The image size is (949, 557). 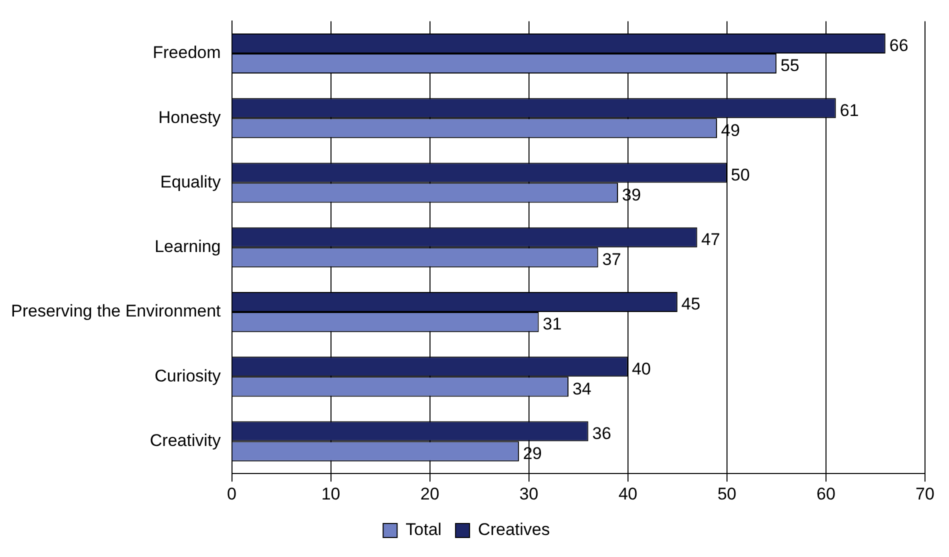 What do you see at coordinates (826, 494) in the screenshot?
I see `x-tick-label: 60` at bounding box center [826, 494].